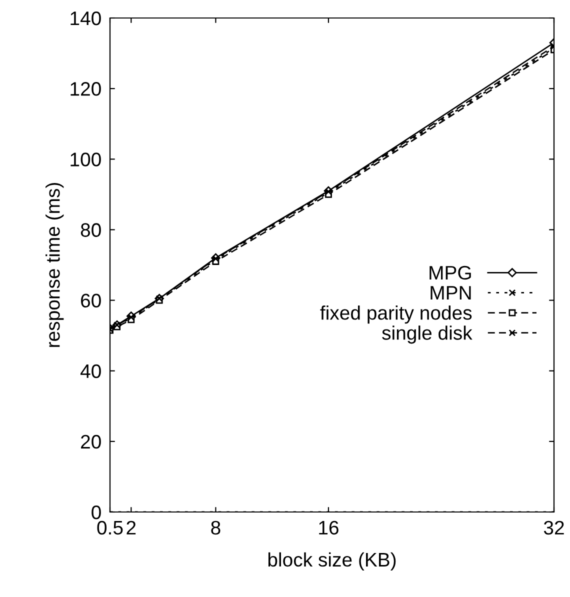  I want to click on x-tick-label: 16, so click(328, 527).